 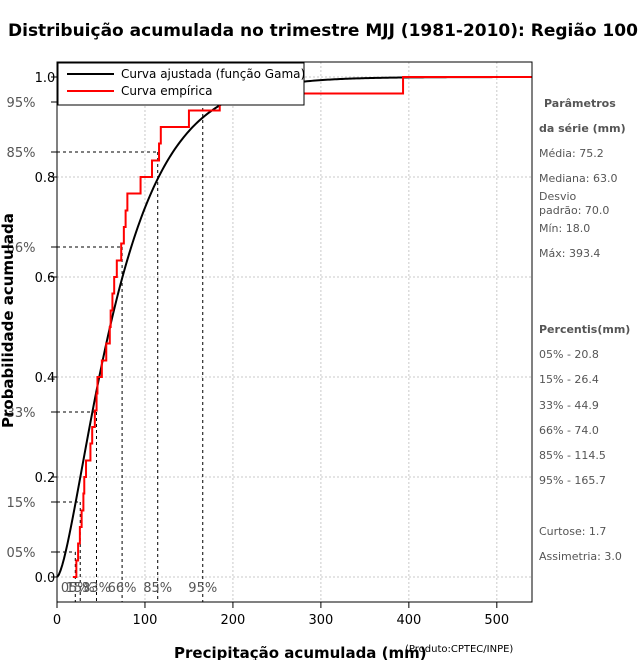 What do you see at coordinates (569, 253) in the screenshot?
I see `stat-max: Máx: 393.4` at bounding box center [569, 253].